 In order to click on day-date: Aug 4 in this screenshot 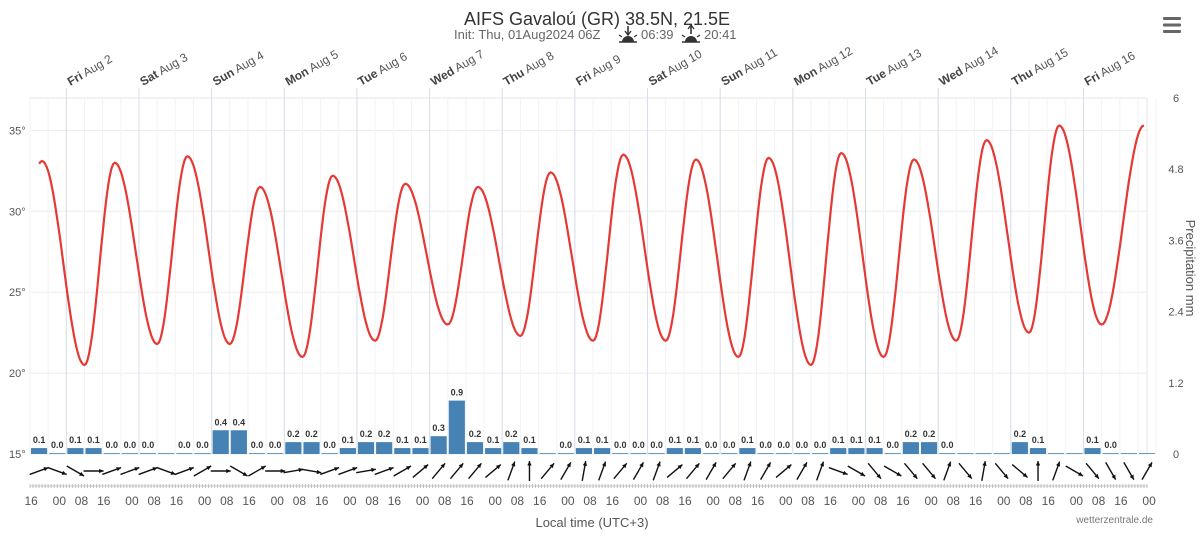, I will do `click(248, 62)`.